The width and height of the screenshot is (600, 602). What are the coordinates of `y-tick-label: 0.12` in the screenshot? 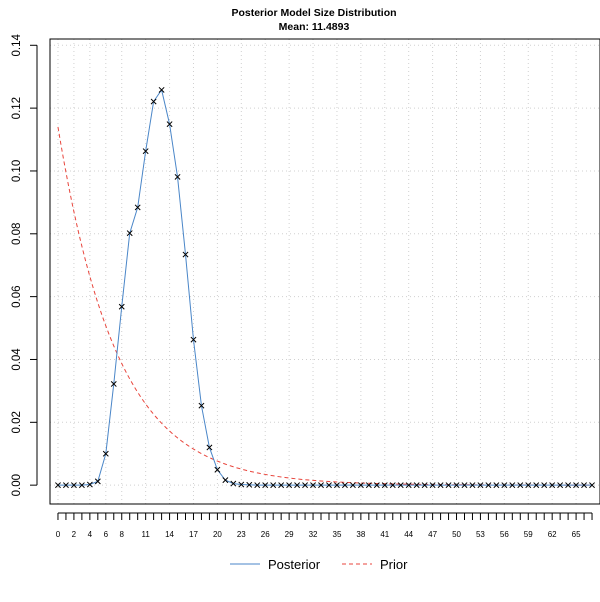 It's located at (17, 108).